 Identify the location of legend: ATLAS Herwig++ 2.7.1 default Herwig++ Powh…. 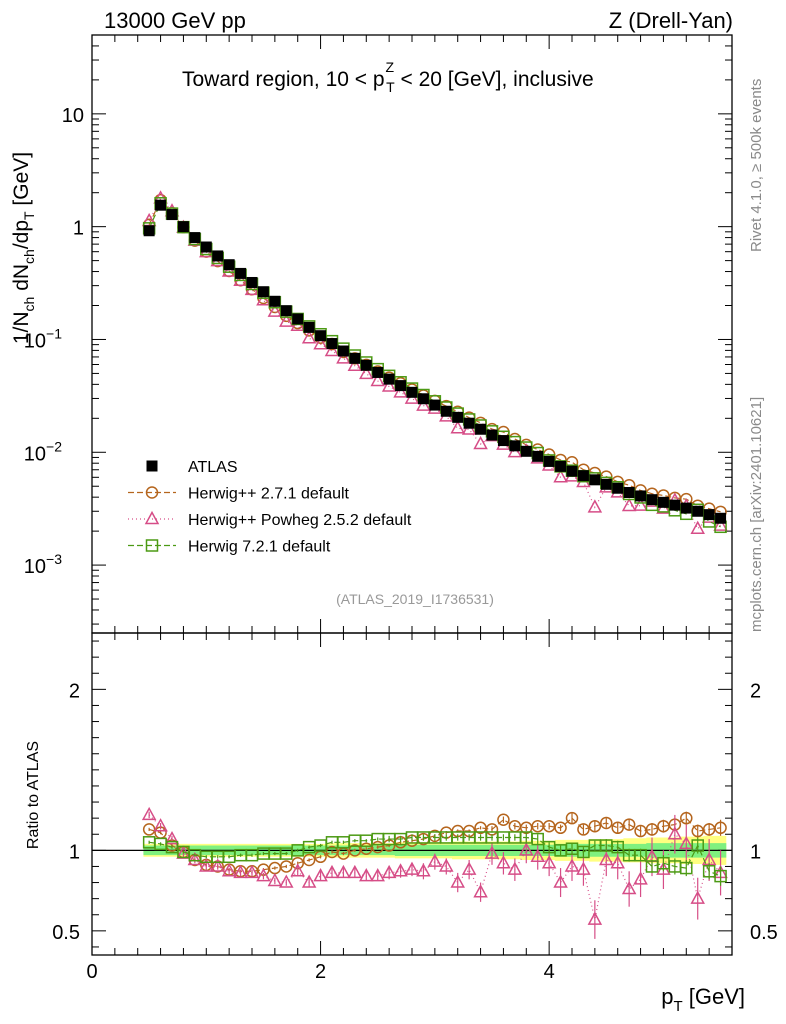
(270, 507).